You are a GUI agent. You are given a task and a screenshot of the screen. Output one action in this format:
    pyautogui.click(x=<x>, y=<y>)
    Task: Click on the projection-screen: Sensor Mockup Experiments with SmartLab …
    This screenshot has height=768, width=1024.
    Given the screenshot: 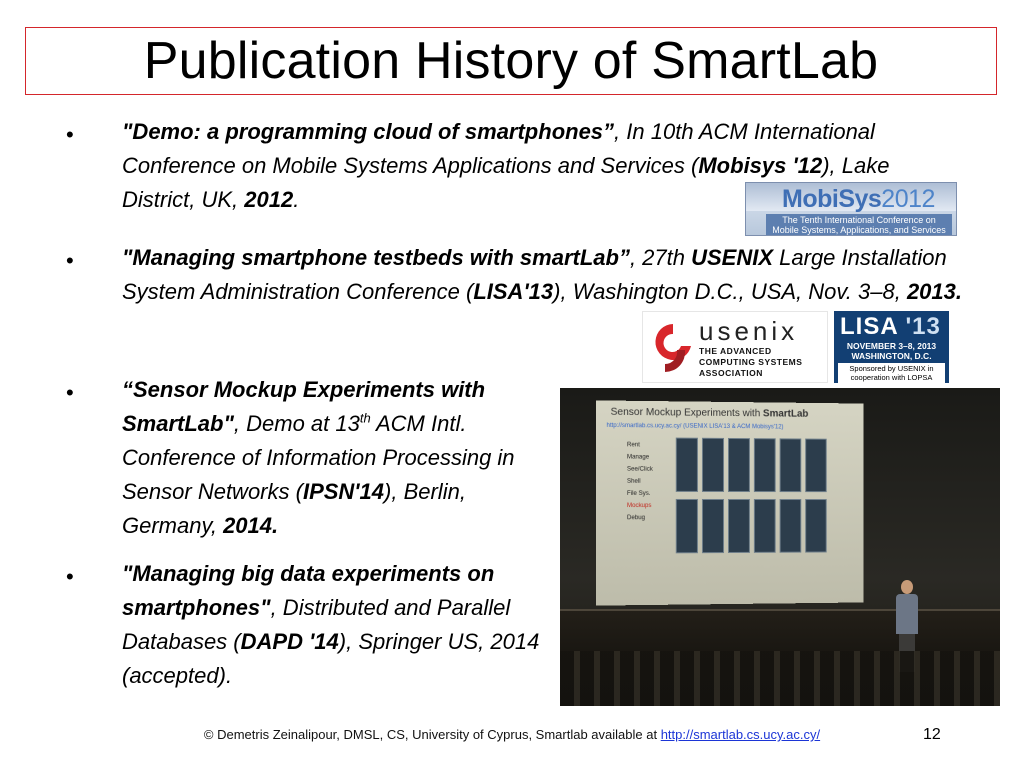 What is the action you would take?
    pyautogui.click(x=730, y=503)
    